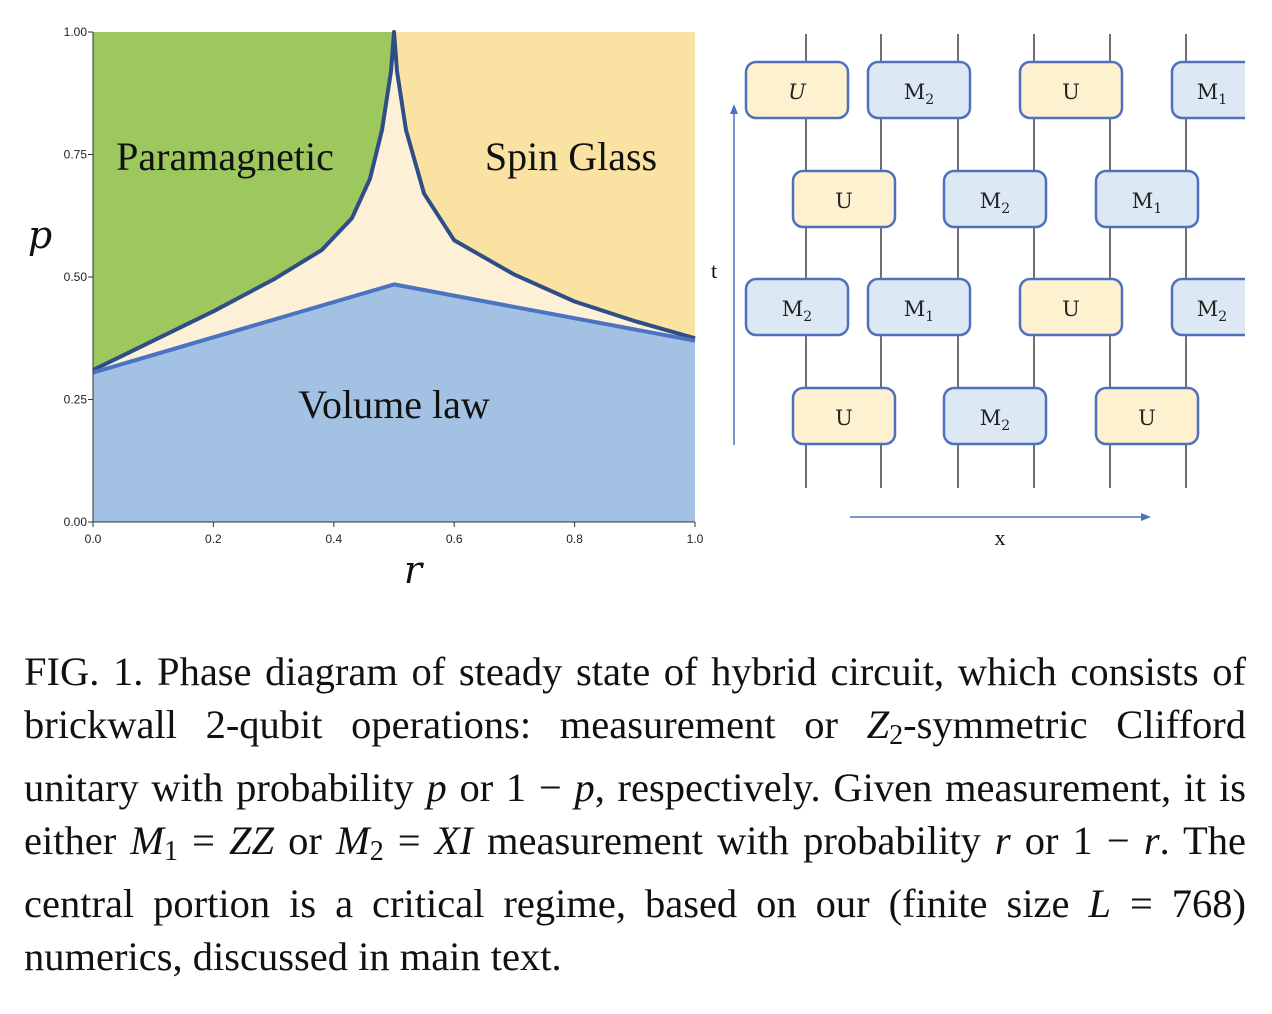 This screenshot has width=1272, height=1014. Describe the element at coordinates (584, 787) in the screenshot. I see `caption-math-p: p` at that location.